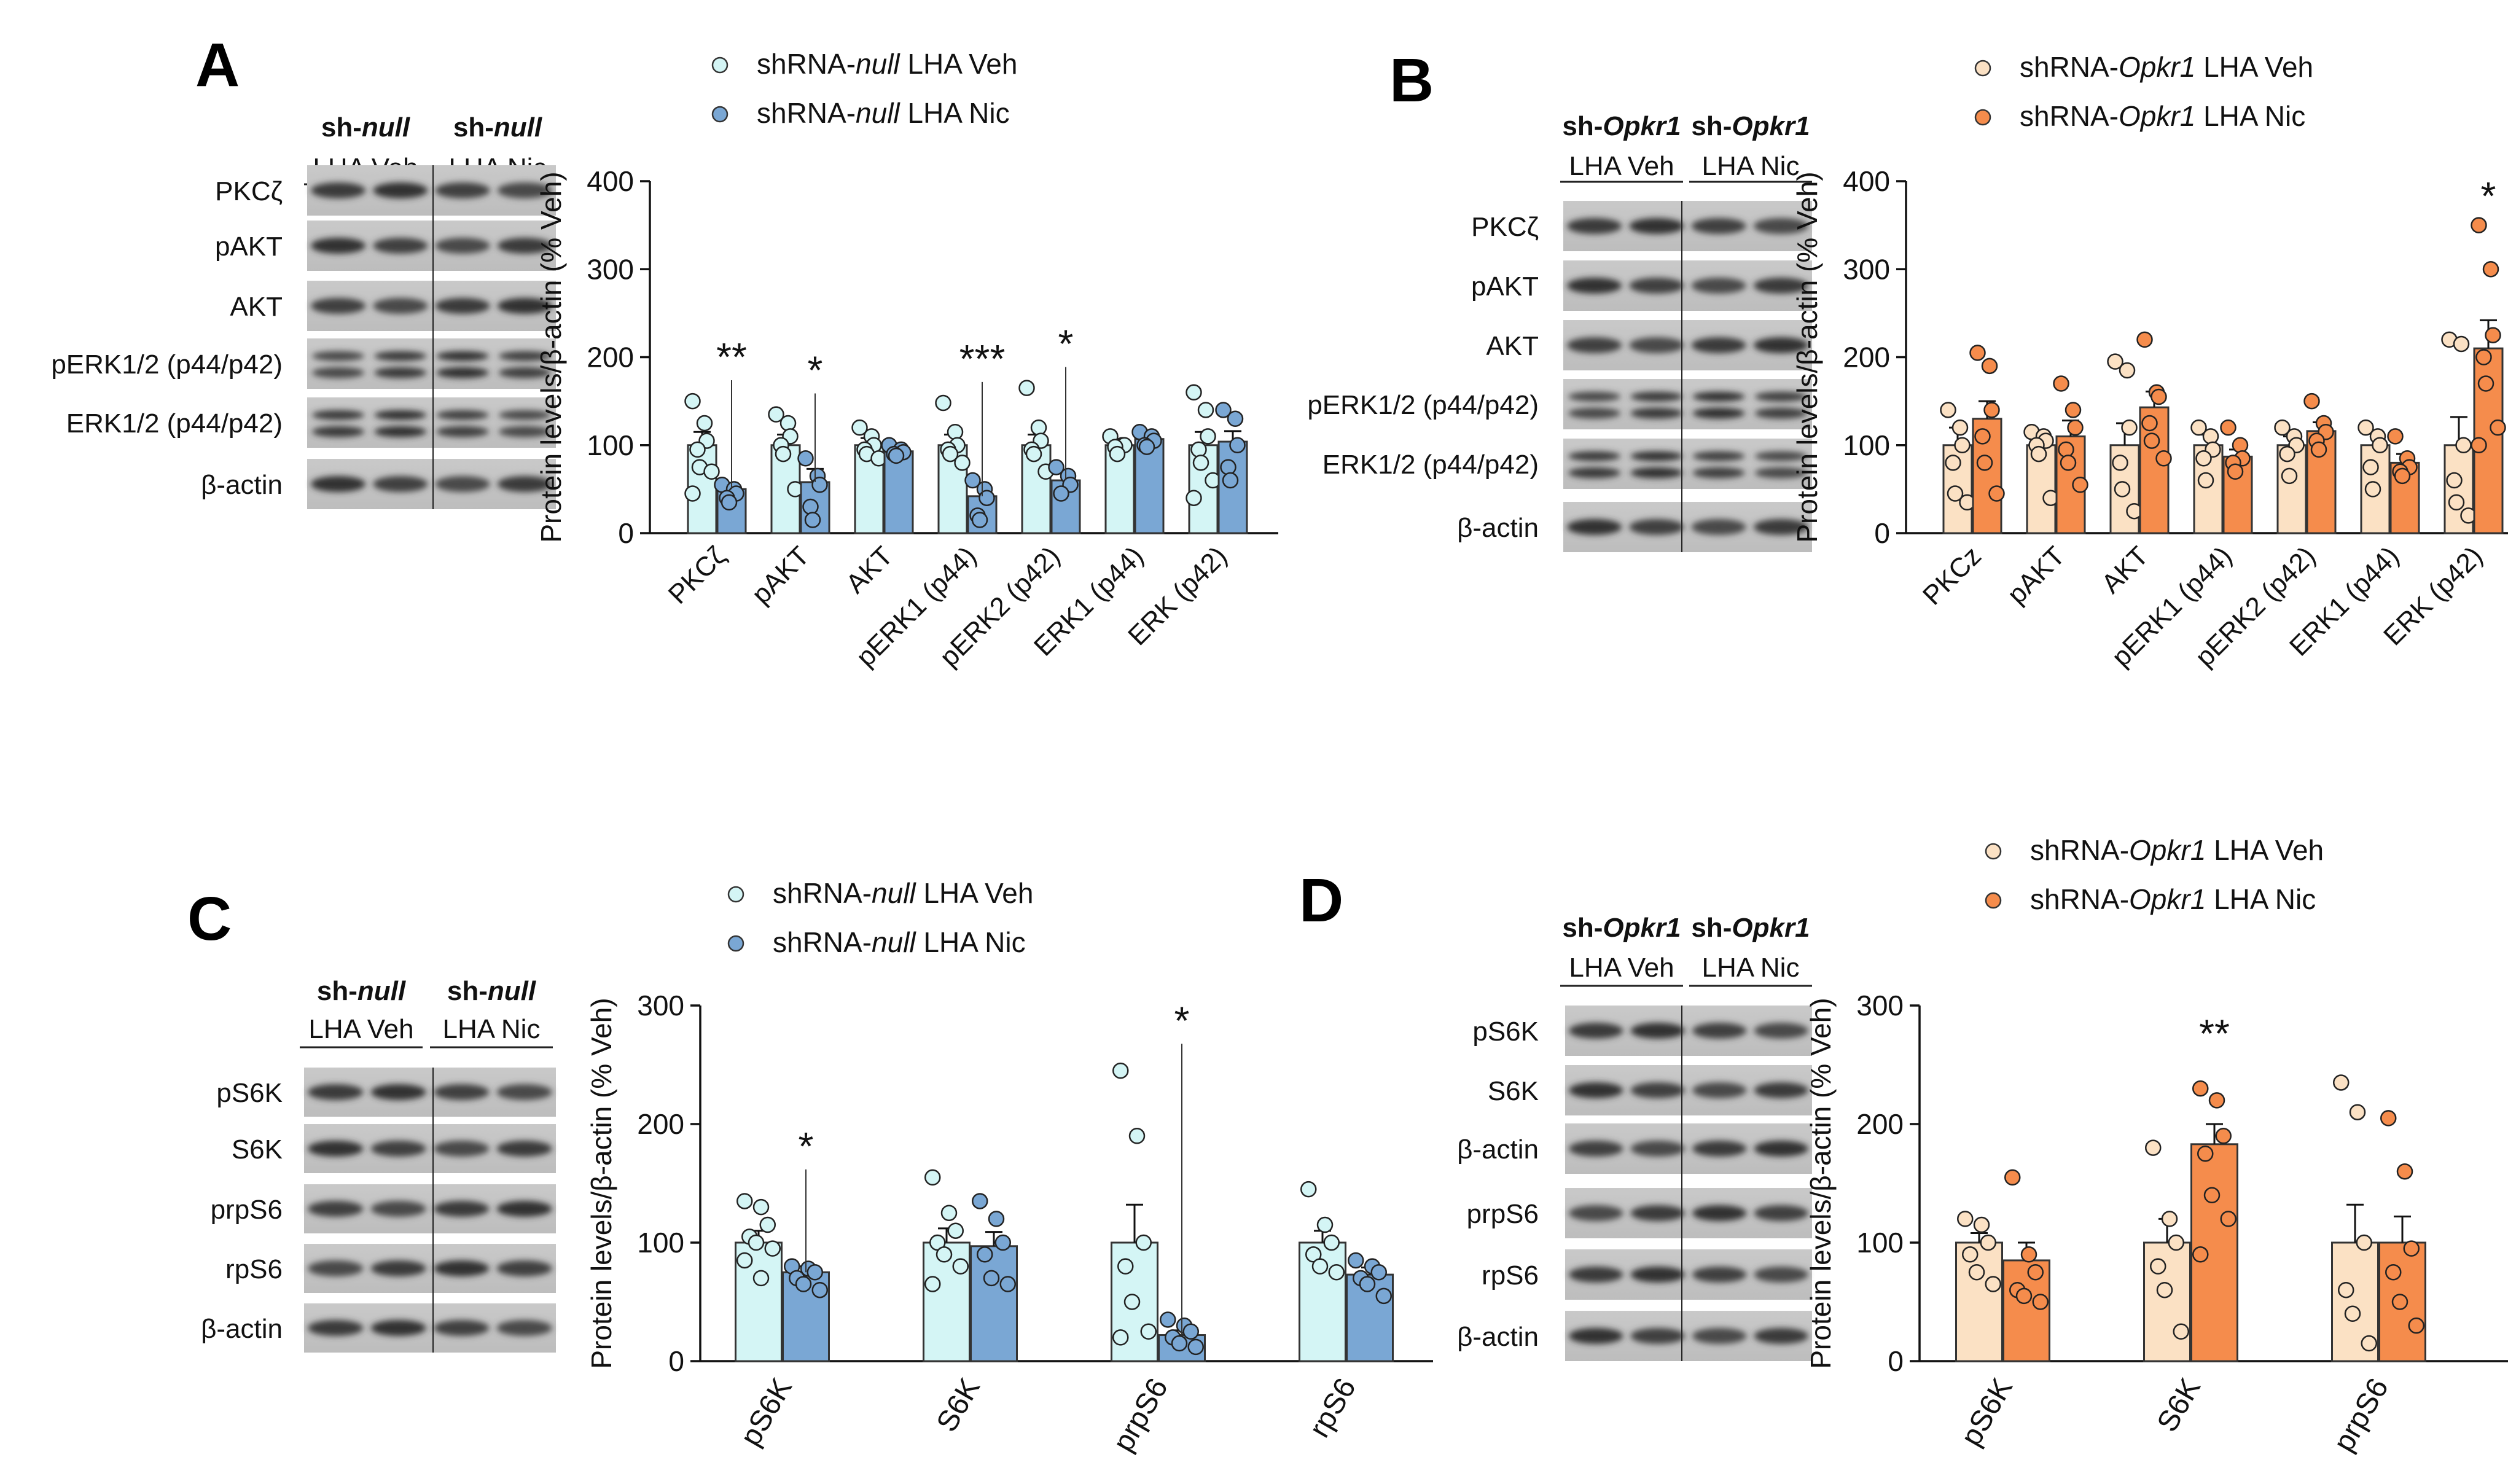 The height and width of the screenshot is (1484, 2508). I want to click on blot-header-line2: LHA Veh, so click(1622, 968).